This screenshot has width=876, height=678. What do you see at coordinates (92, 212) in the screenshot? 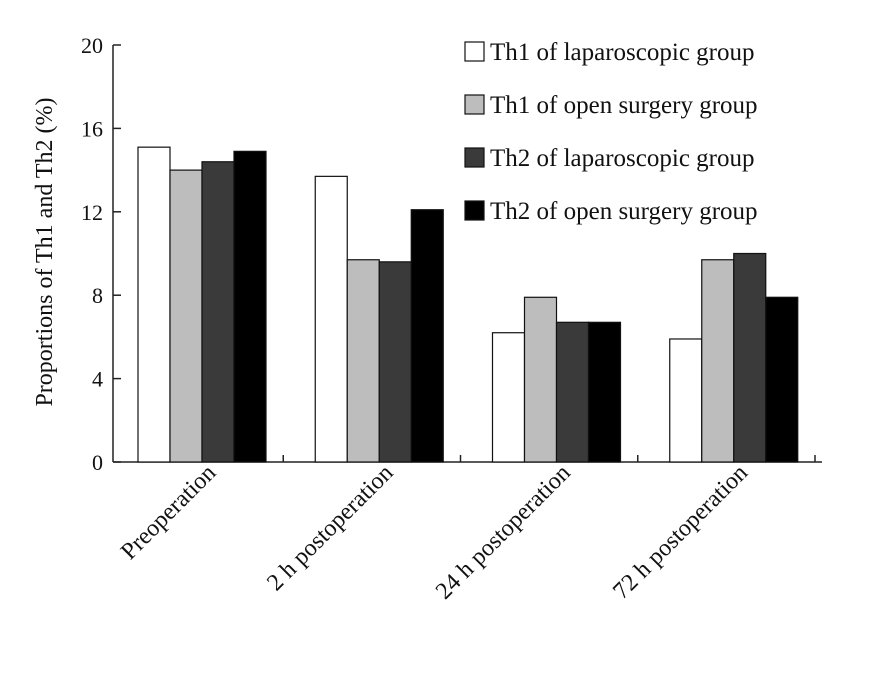
I see `y-tick-label: 12` at bounding box center [92, 212].